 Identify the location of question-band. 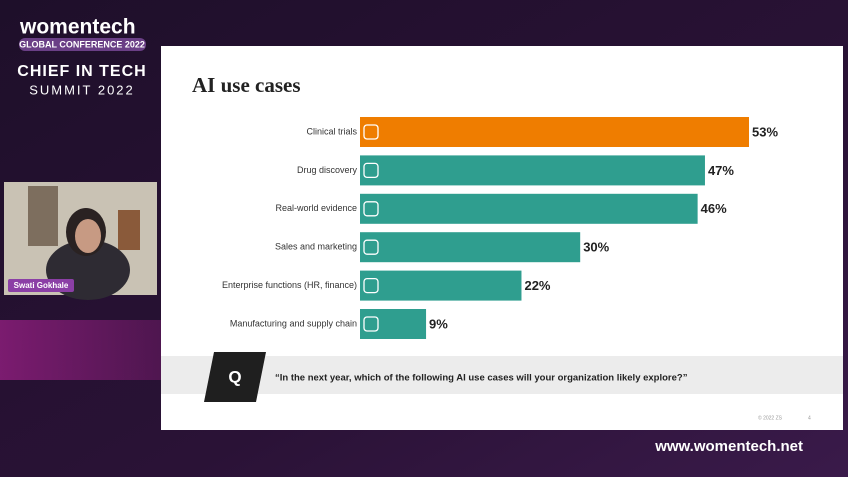
(502, 375).